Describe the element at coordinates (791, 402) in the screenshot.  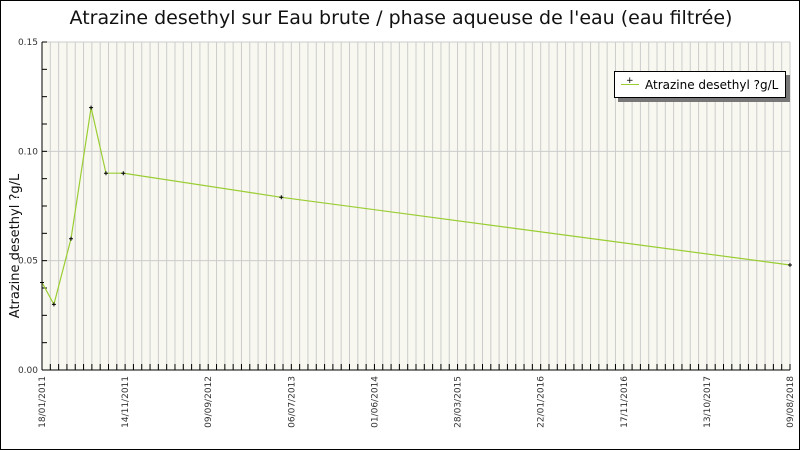
I see `x-tick-label: 09/08/2018` at that location.